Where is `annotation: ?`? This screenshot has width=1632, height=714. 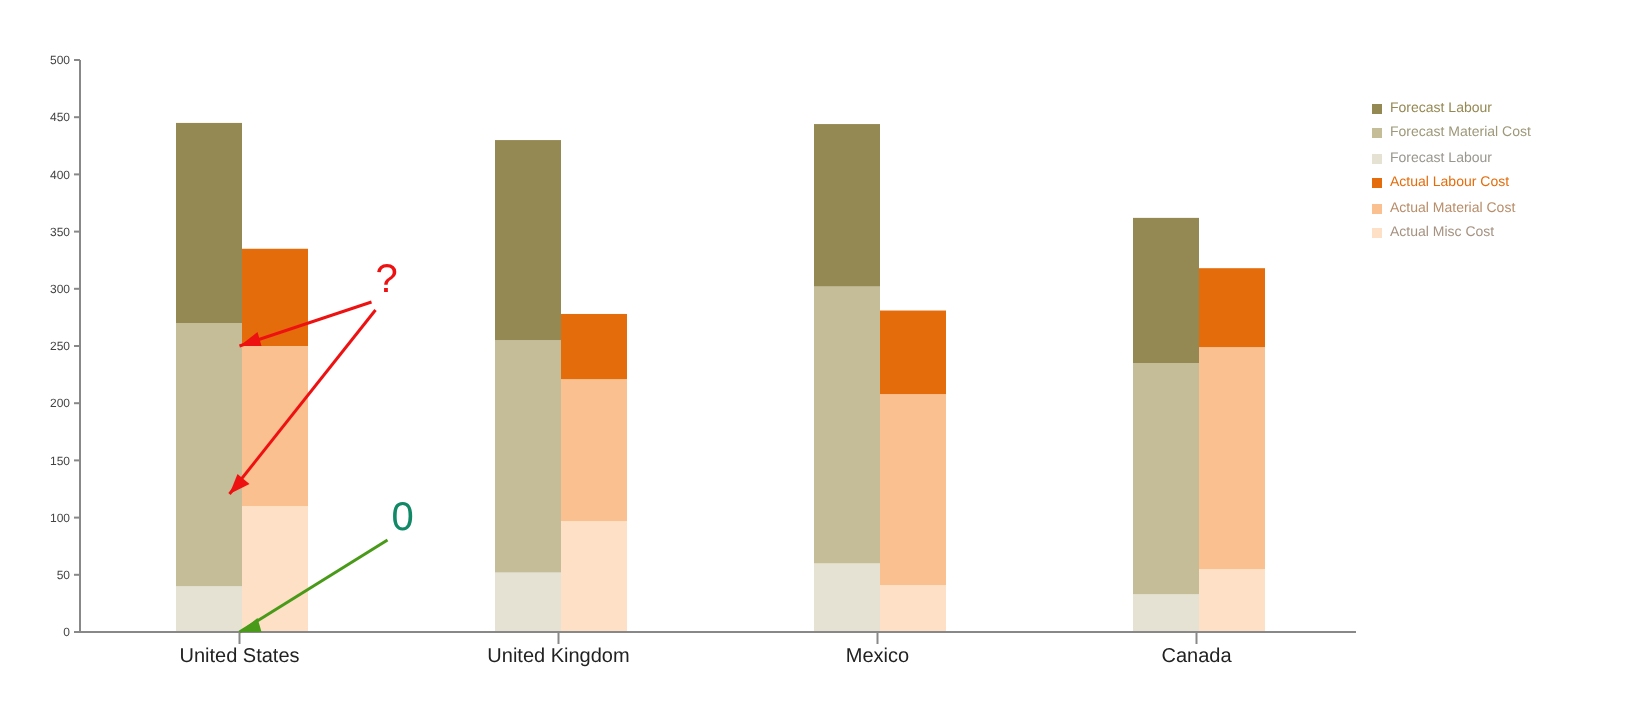
annotation: ? is located at coordinates (386, 281).